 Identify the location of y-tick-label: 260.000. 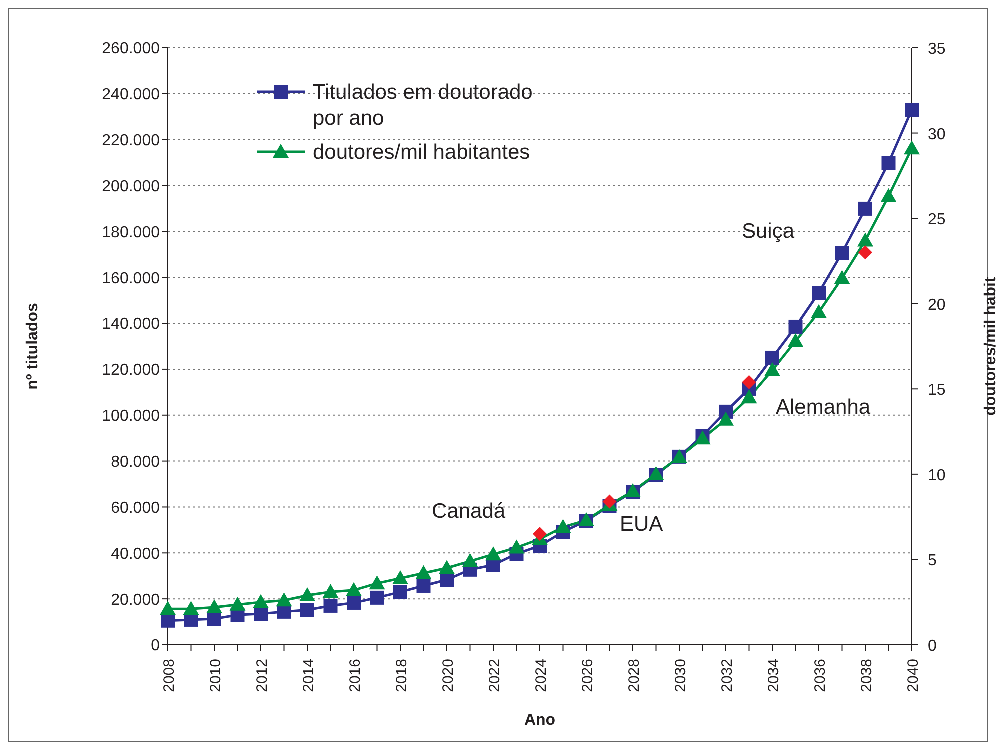
(131, 49).